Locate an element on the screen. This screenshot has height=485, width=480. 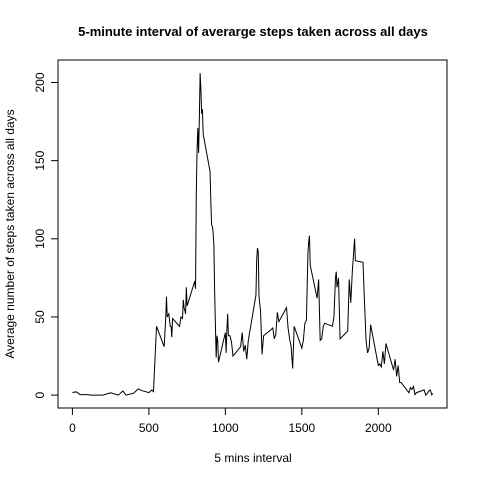
y-tick-label: 200 is located at coordinates (40, 82).